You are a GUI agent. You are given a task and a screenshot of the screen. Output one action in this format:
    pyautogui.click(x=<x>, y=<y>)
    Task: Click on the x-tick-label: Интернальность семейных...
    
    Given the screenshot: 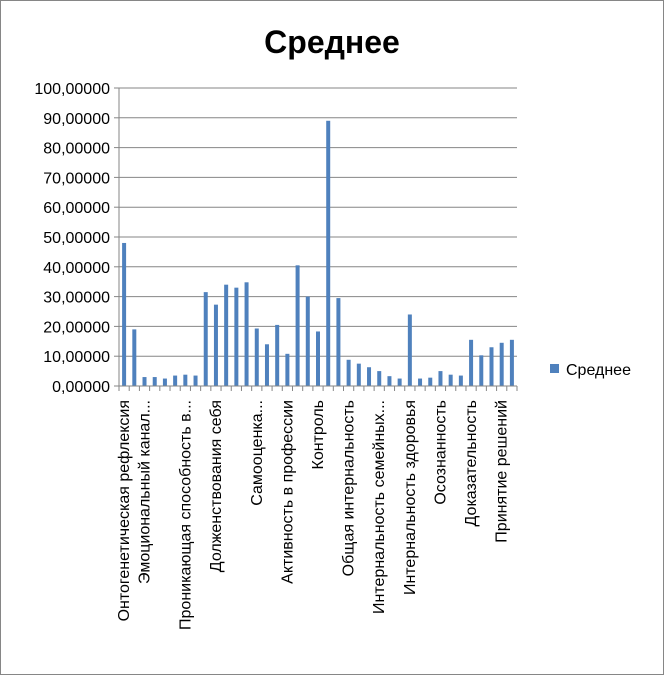 What is the action you would take?
    pyautogui.click(x=379, y=507)
    